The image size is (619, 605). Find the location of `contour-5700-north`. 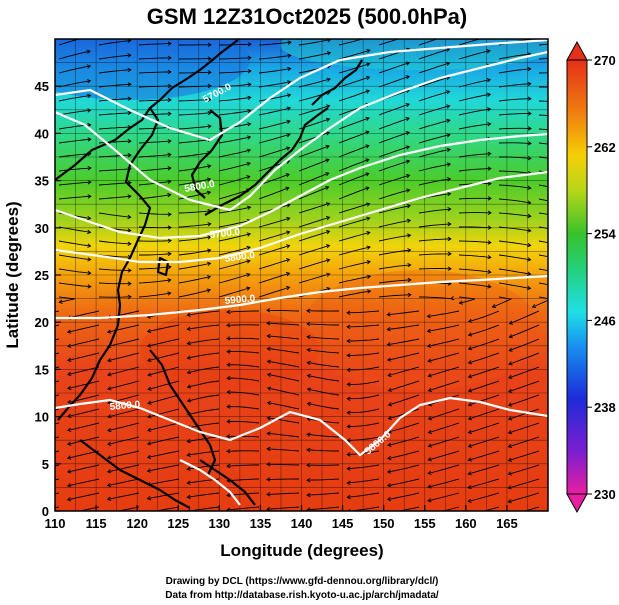

contour-5700-north is located at coordinates (301, 90).